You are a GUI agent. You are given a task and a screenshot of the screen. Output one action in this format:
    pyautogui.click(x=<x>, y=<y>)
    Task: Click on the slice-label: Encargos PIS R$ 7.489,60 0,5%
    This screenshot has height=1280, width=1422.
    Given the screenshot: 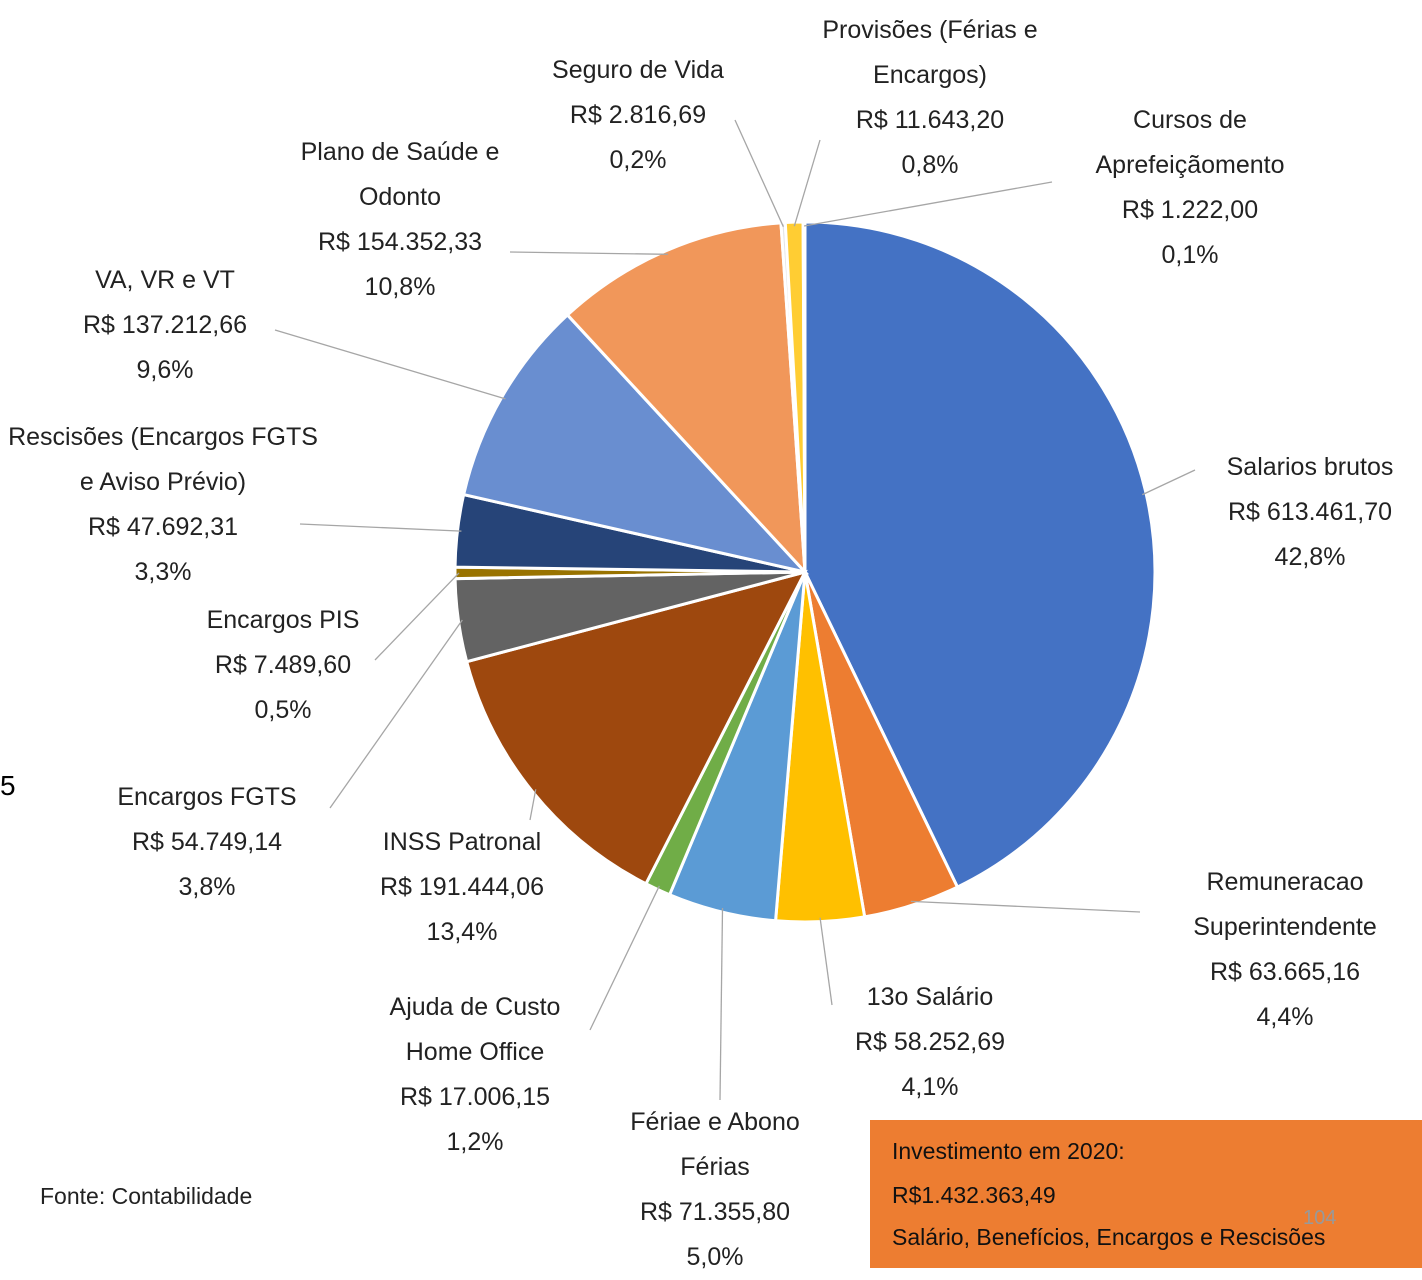 What is the action you would take?
    pyautogui.click(x=283, y=665)
    